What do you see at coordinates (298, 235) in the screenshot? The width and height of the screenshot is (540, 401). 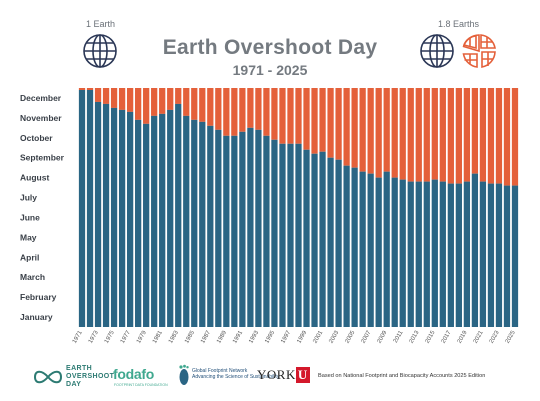 I see `bar-1998` at bounding box center [298, 235].